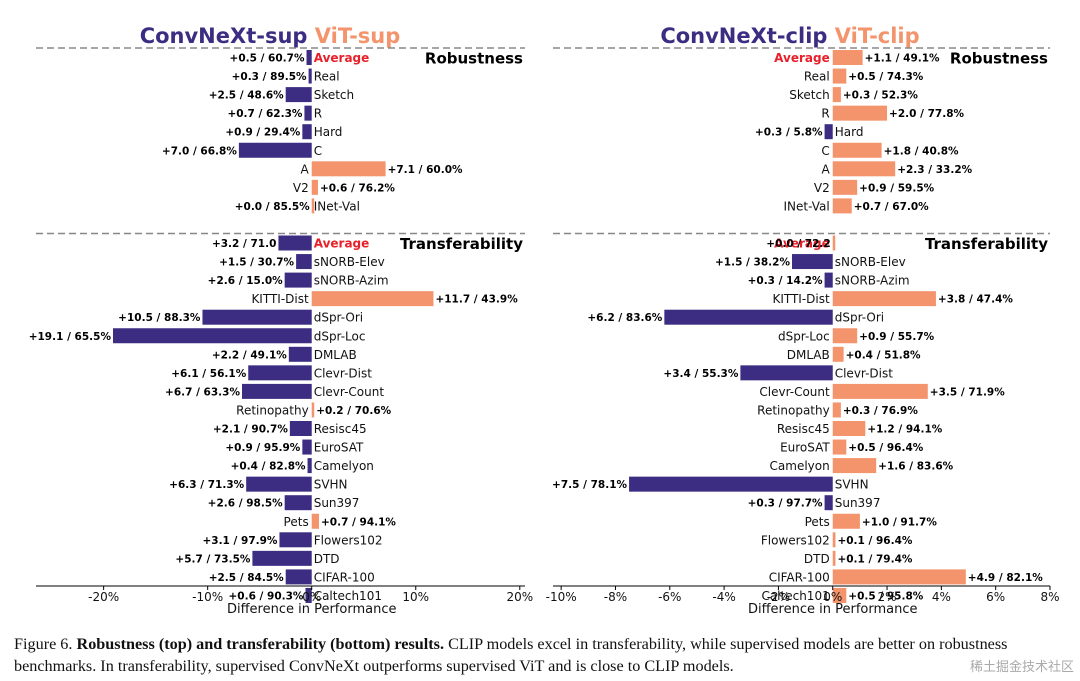  Describe the element at coordinates (864, 169) in the screenshot. I see `chart-clip-robustness-a-bar` at that location.